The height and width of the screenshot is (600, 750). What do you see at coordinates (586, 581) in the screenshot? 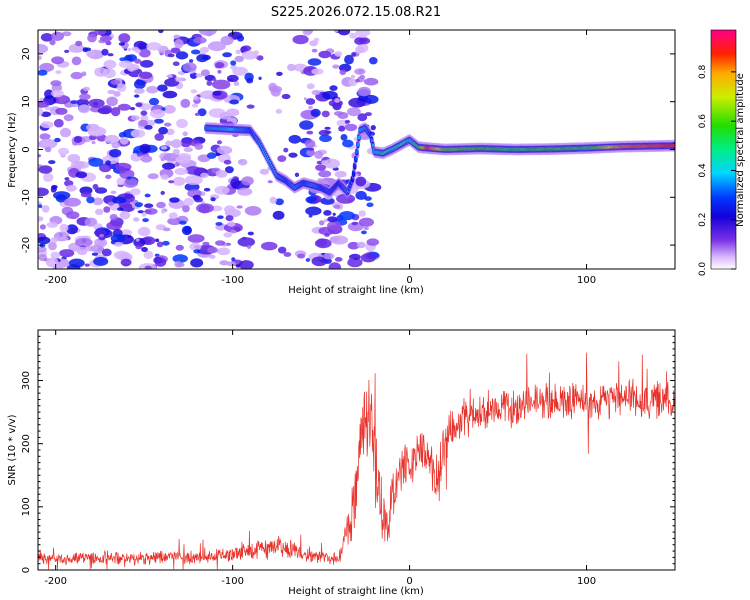
I see `snr-xtick-label: 100` at bounding box center [586, 581].